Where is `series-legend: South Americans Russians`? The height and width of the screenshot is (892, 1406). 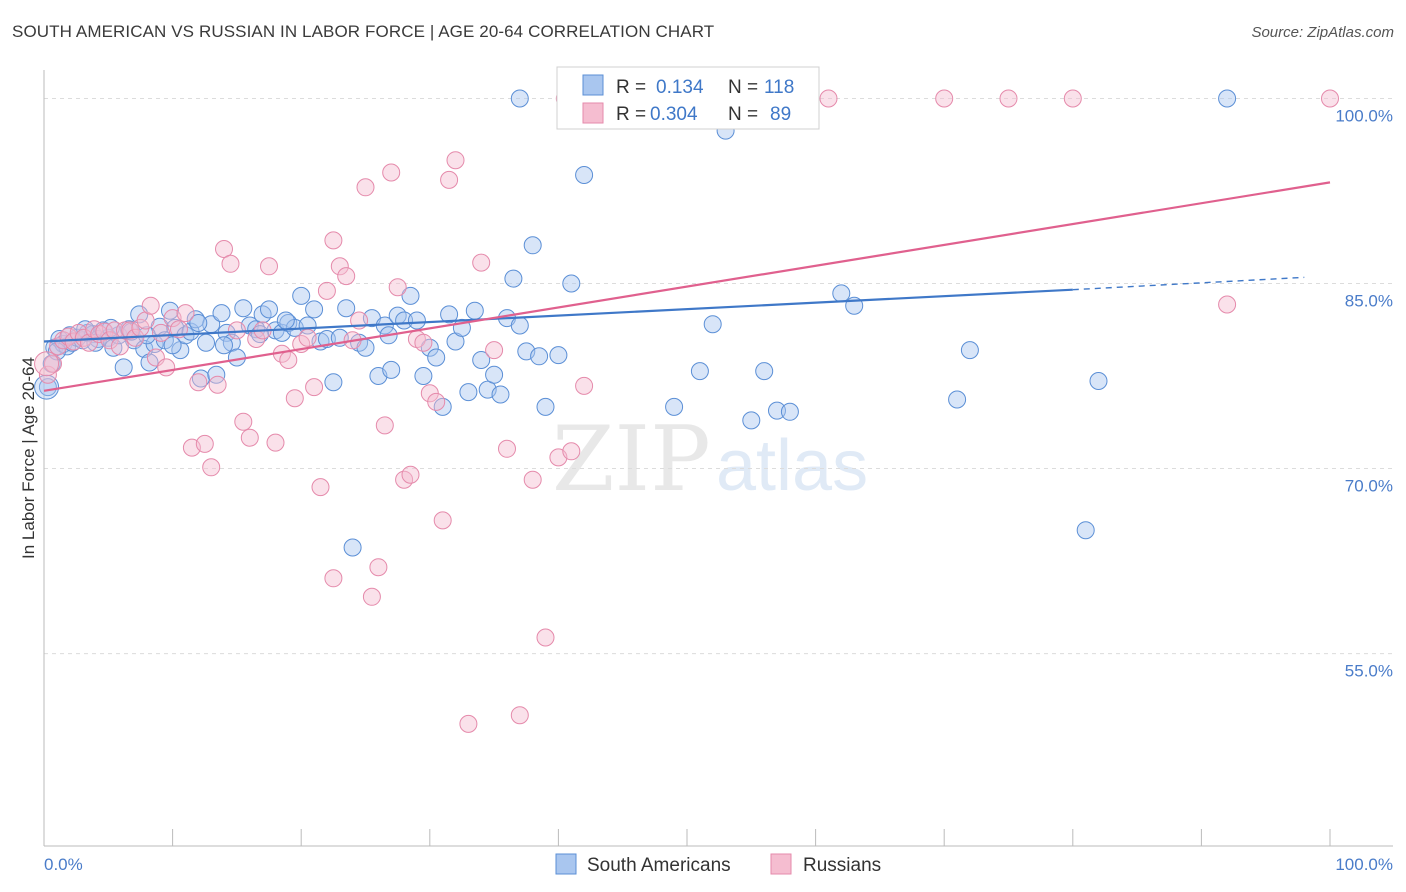
series-legend: South Americans Russians is located at coordinates (718, 864).